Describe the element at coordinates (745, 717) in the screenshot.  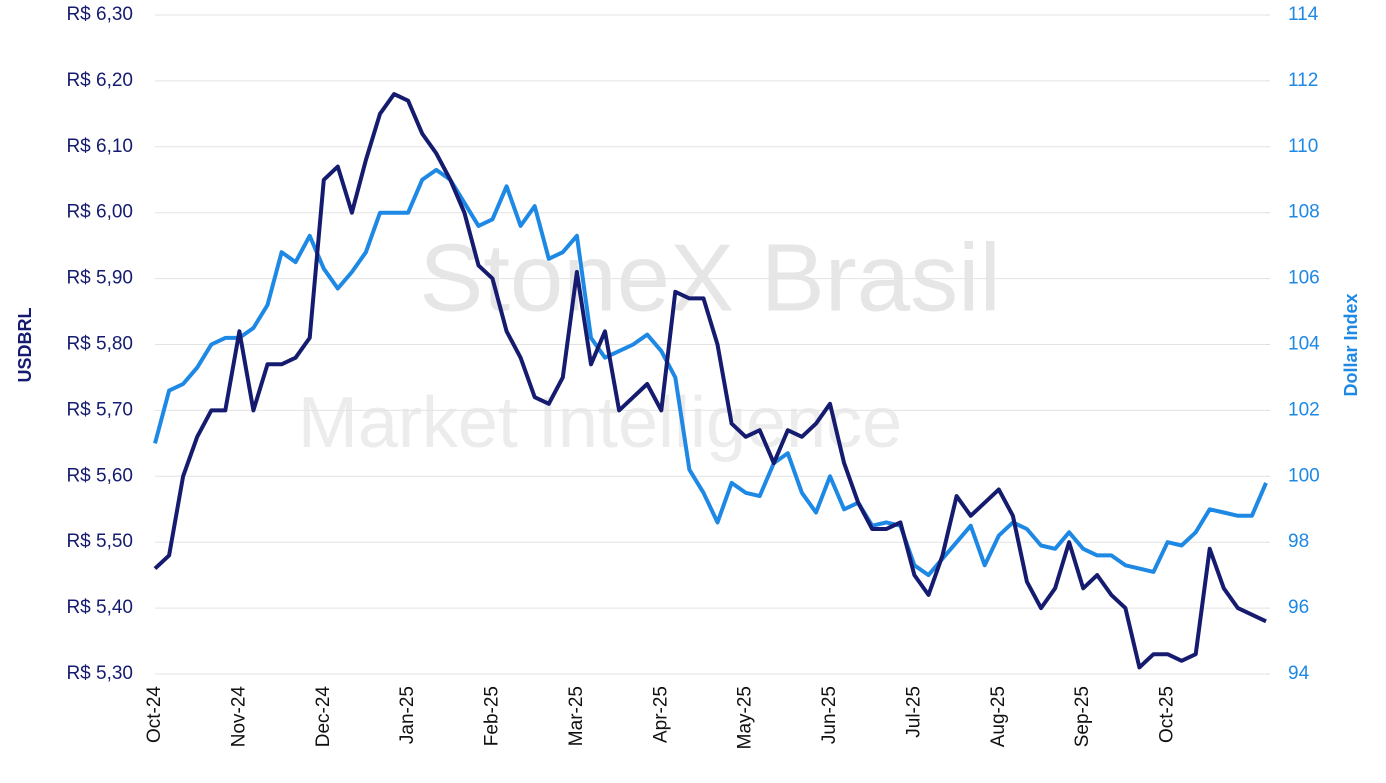
I see `x-tick-label: May-25` at that location.